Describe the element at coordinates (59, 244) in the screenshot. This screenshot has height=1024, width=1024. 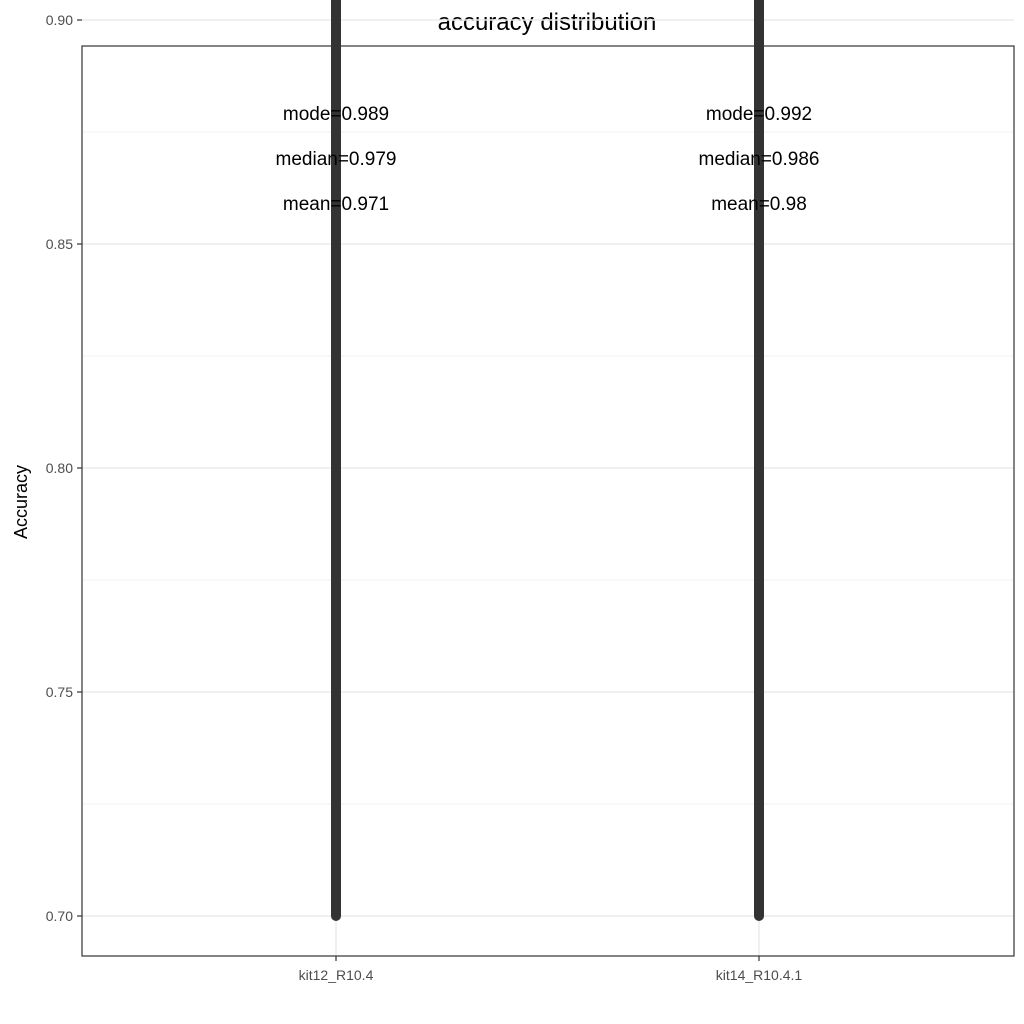
I see `y-tick-label: 0.85` at that location.